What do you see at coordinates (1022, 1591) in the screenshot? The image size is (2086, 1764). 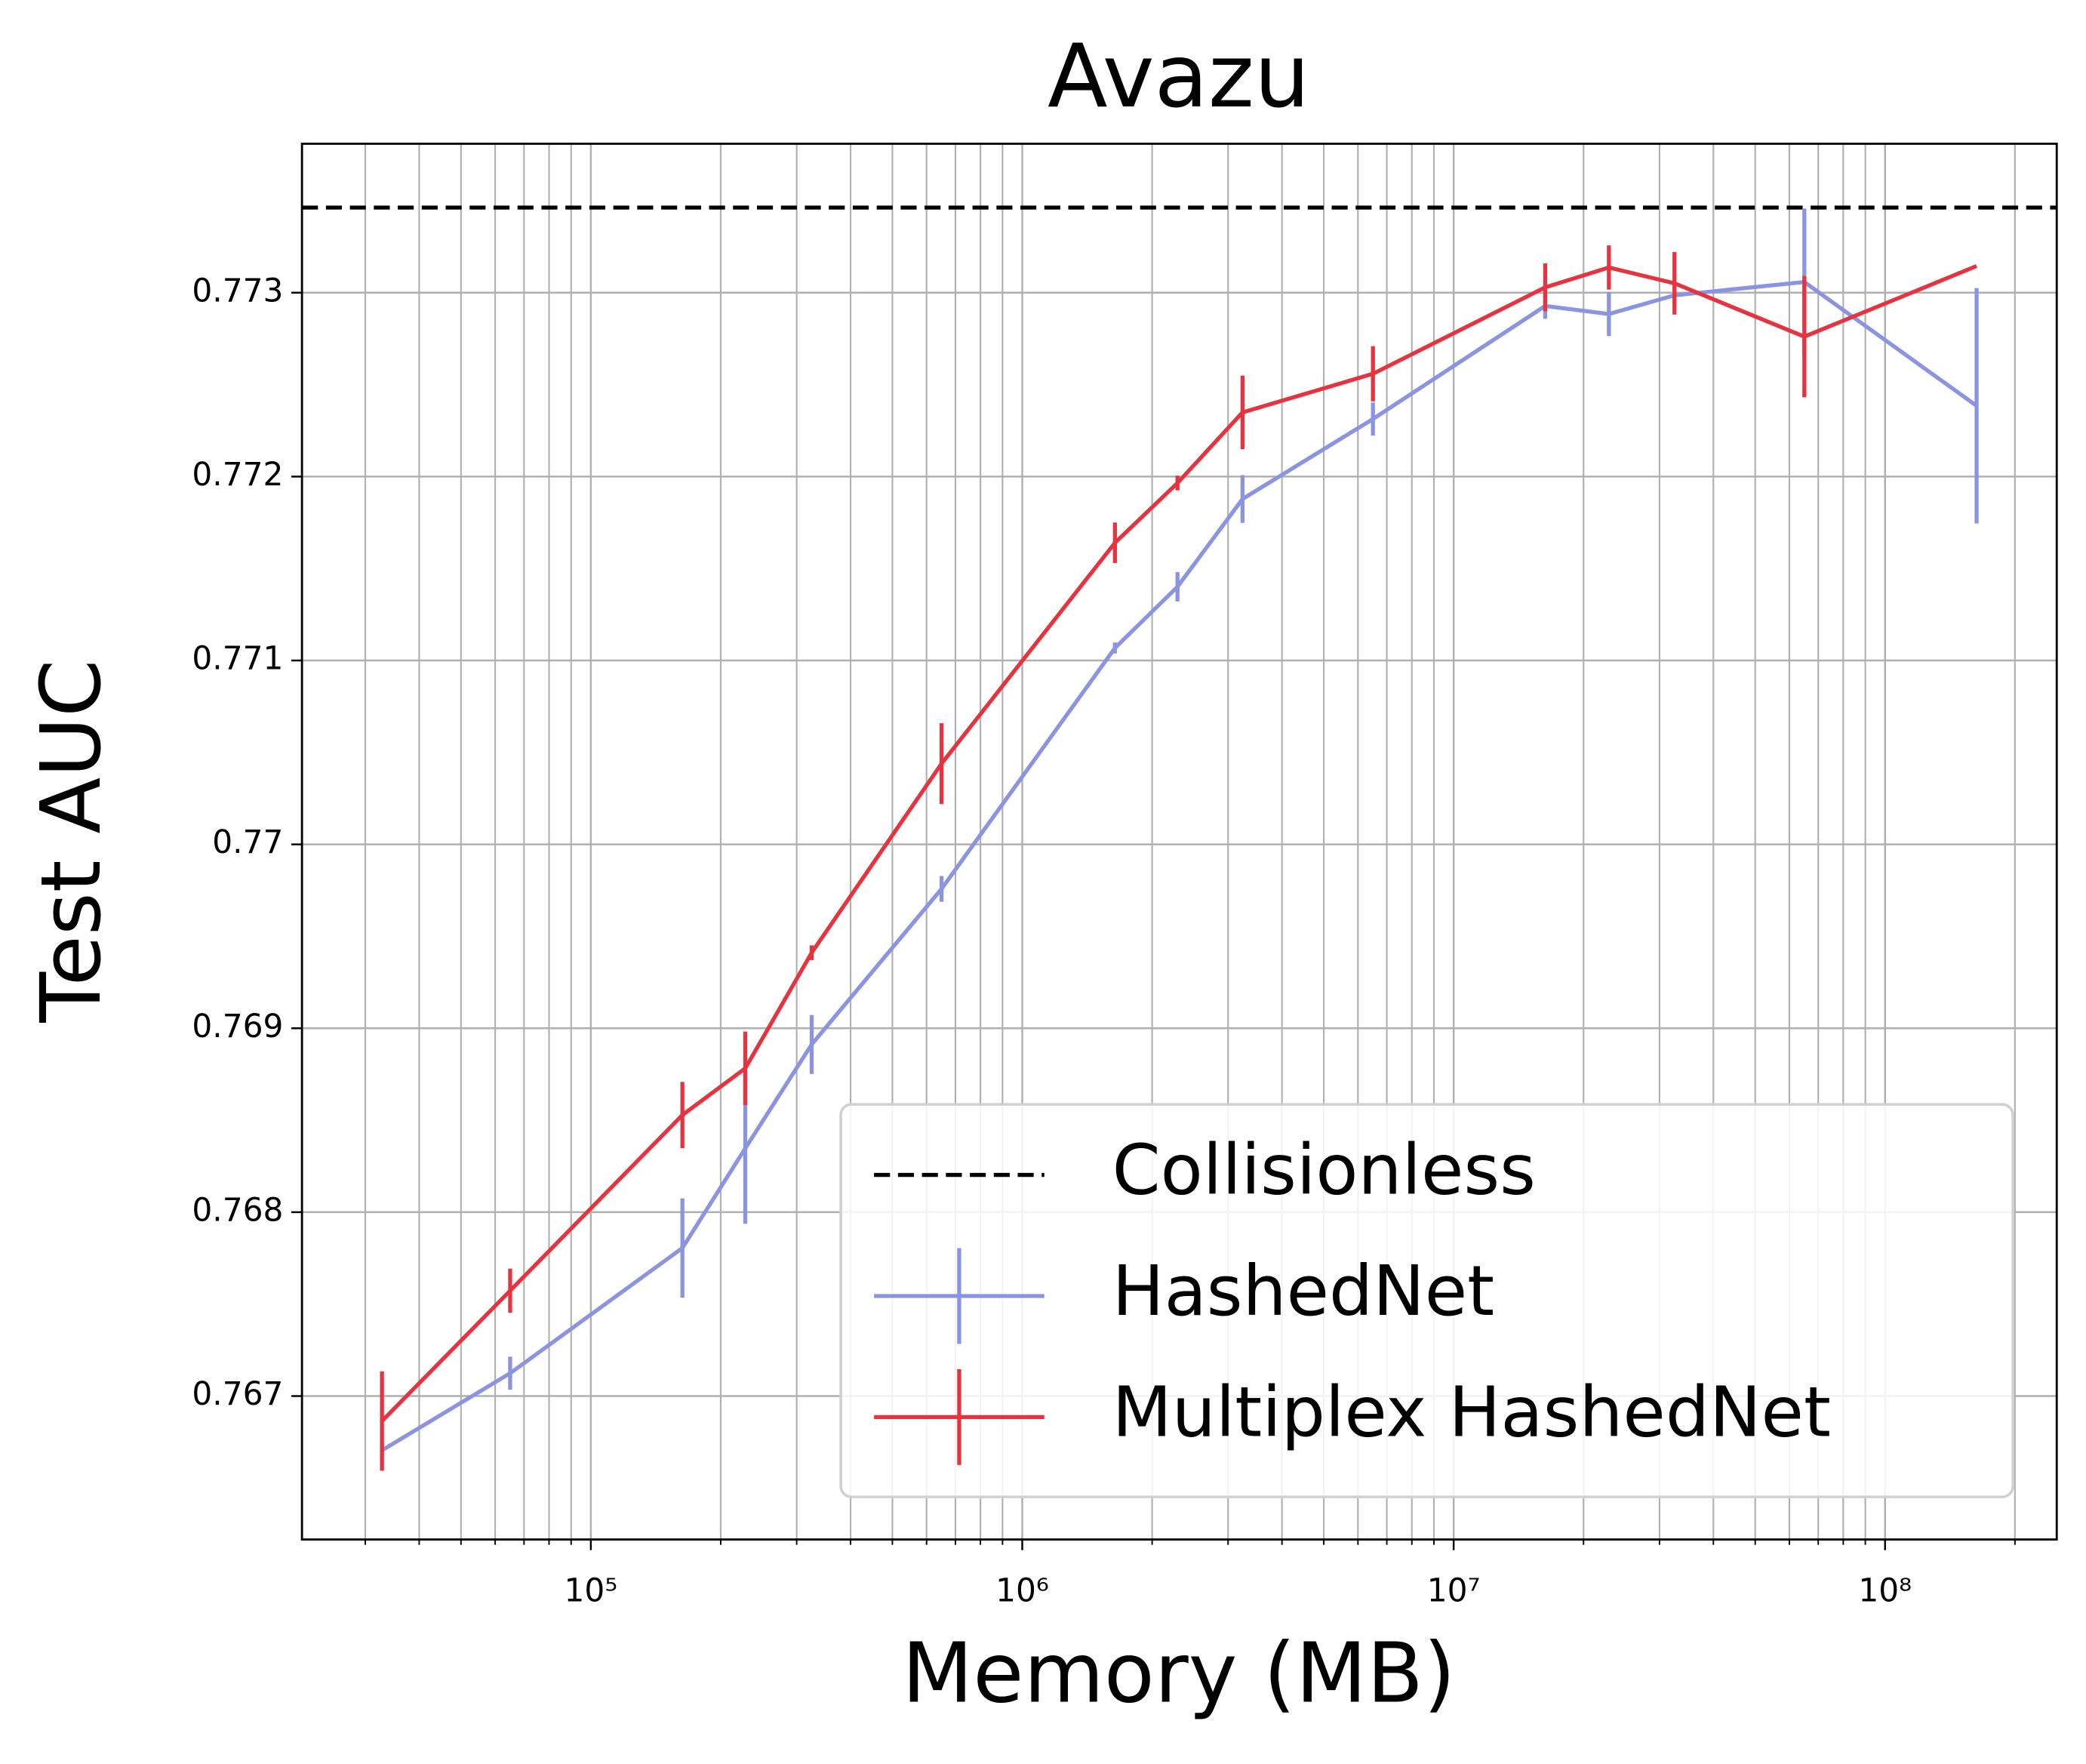 I see `x-tick-label: 10⁶` at bounding box center [1022, 1591].